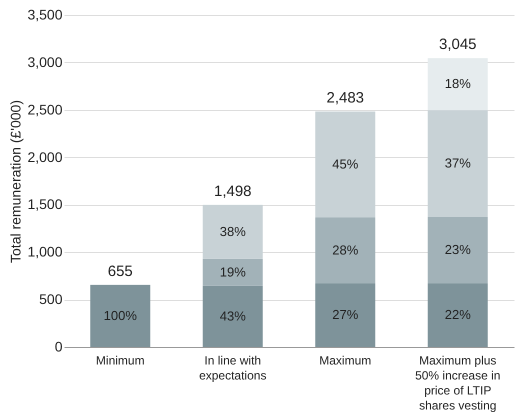  I want to click on y-tick-label: 3,000, so click(45, 62).